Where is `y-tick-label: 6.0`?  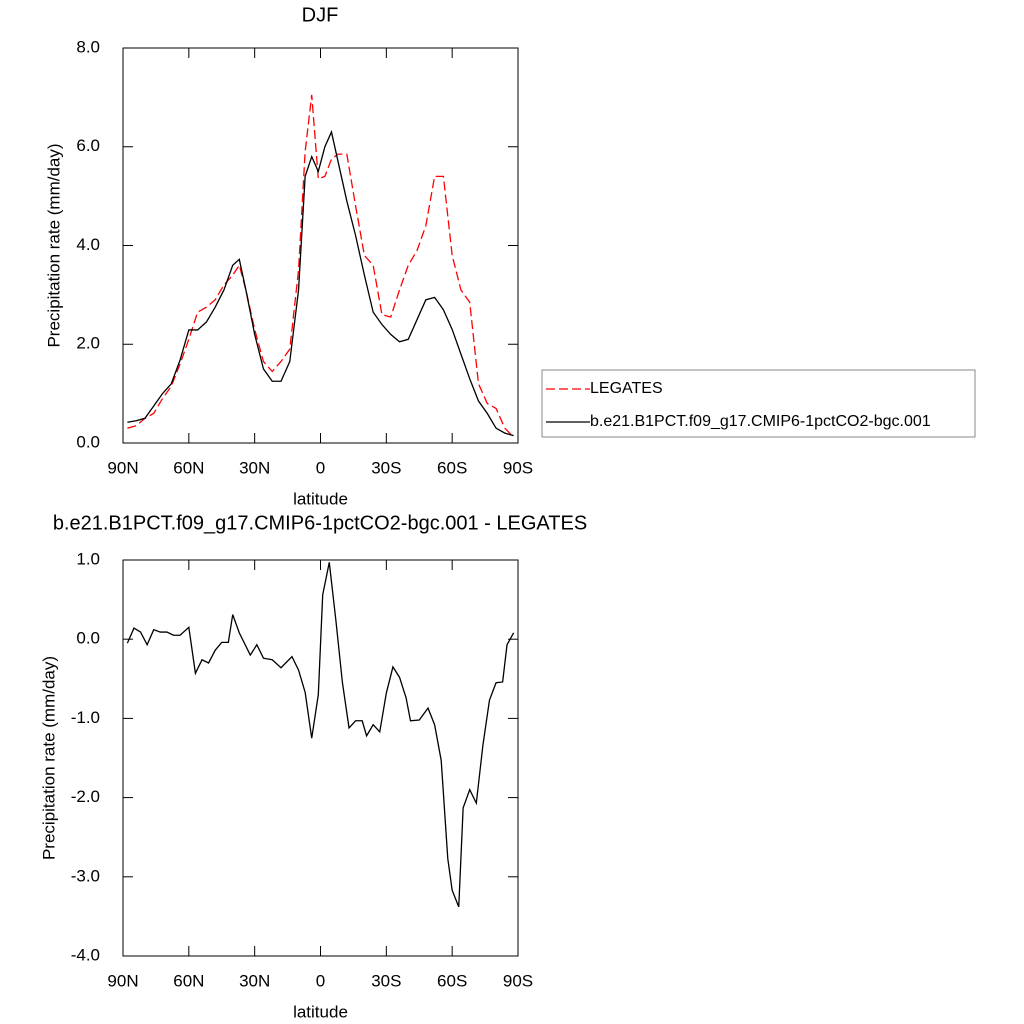 y-tick-label: 6.0 is located at coordinates (88, 145).